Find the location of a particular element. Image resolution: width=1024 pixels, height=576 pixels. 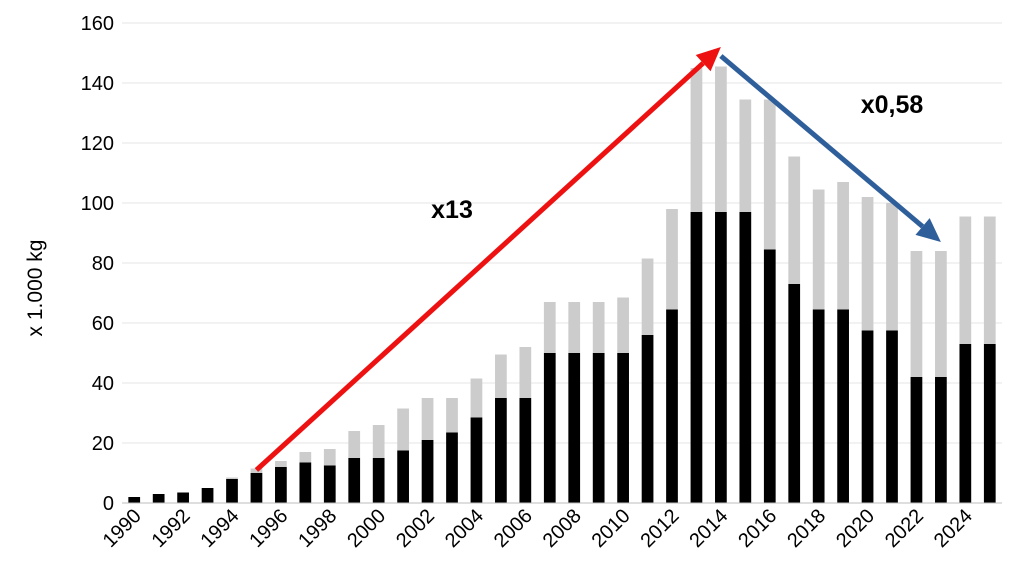

bar-segment-s0-1992 is located at coordinates (183, 497).